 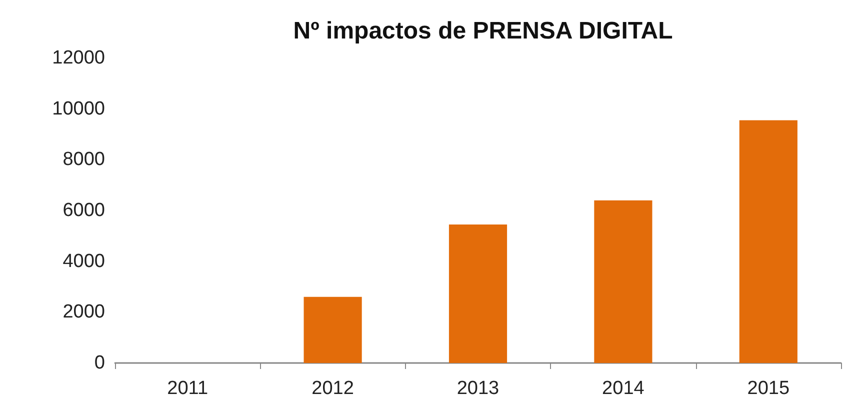 I want to click on x-tick-label: 2014, so click(x=623, y=388).